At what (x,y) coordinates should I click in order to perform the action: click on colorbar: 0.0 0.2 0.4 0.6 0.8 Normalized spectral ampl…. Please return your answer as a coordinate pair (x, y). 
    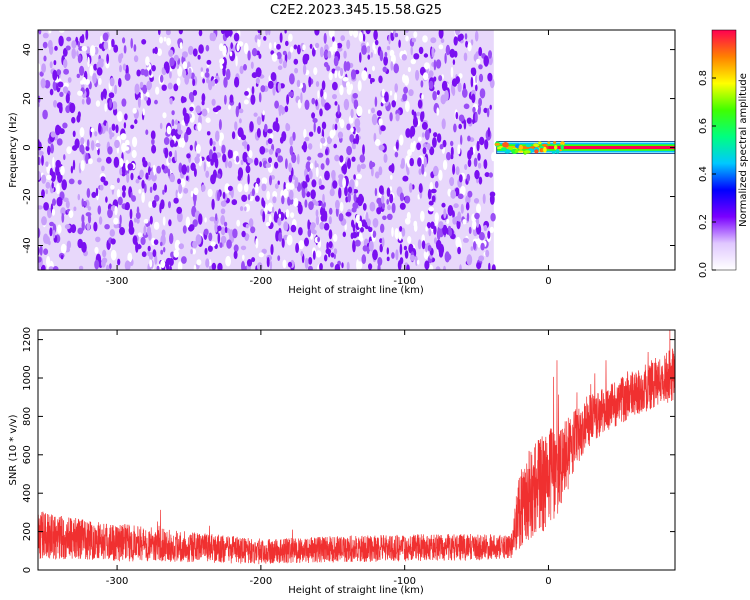
    Looking at the image, I should click on (723, 153).